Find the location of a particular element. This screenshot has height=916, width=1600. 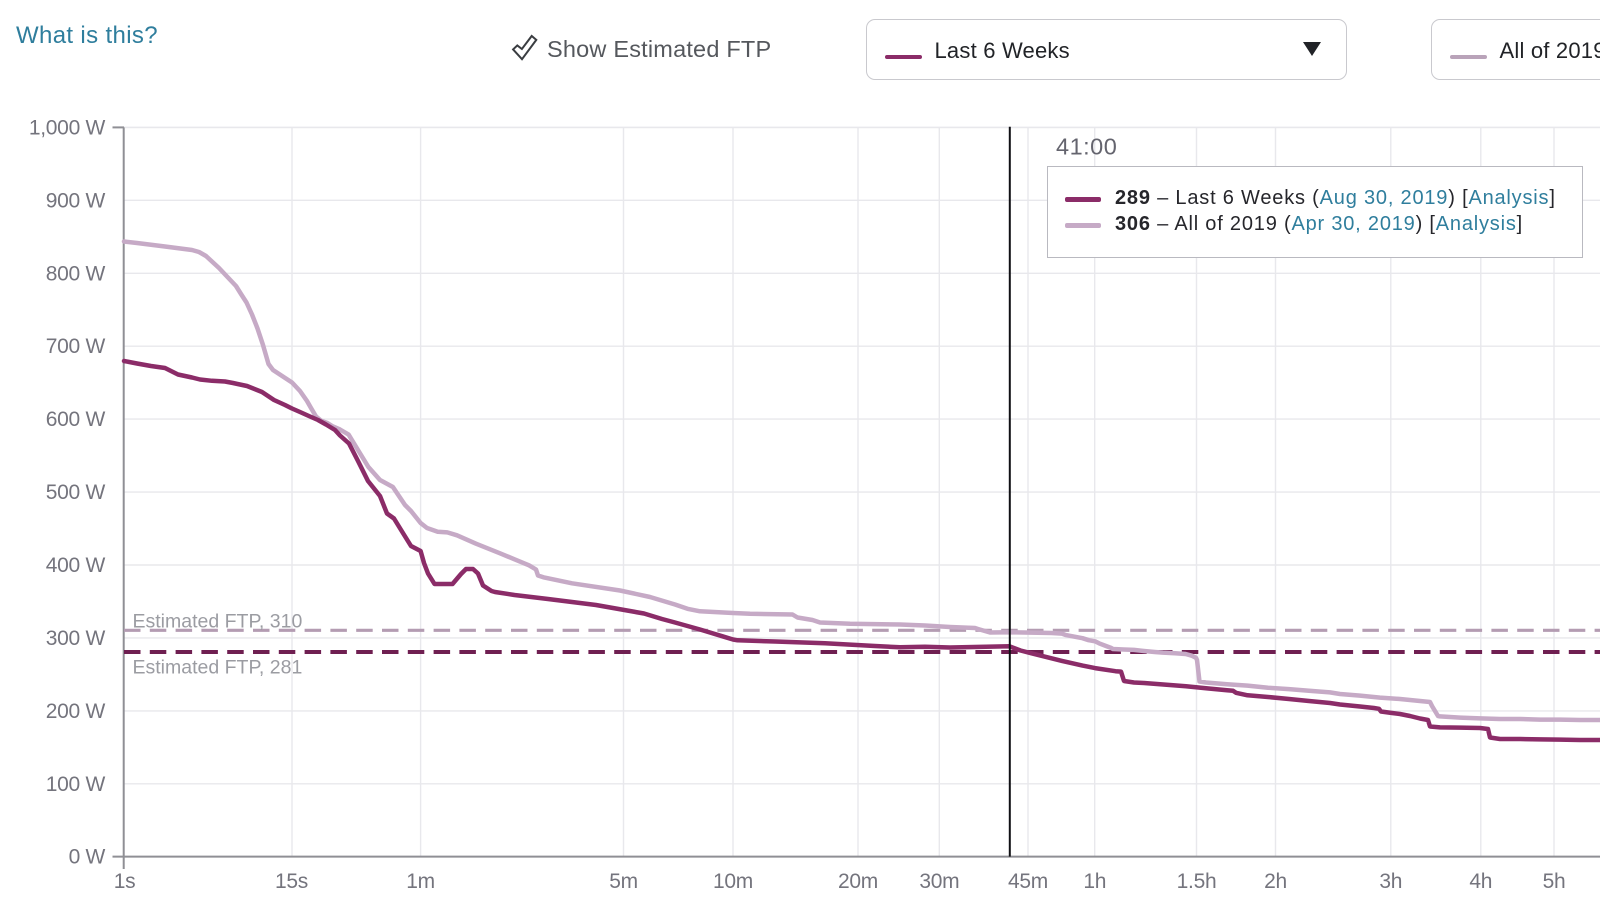

svg-text: 15s is located at coordinates (291, 881).